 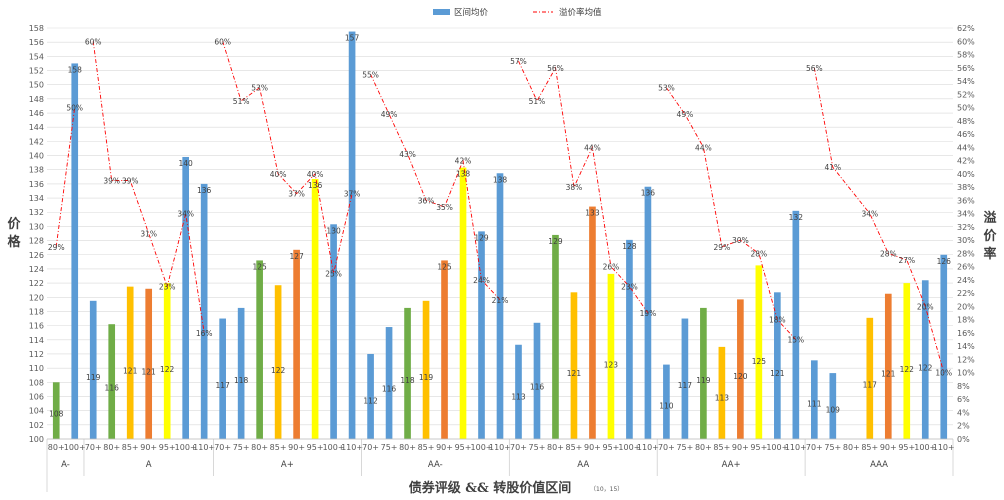 I want to click on y-left-tick-label: 130, so click(x=36, y=226).